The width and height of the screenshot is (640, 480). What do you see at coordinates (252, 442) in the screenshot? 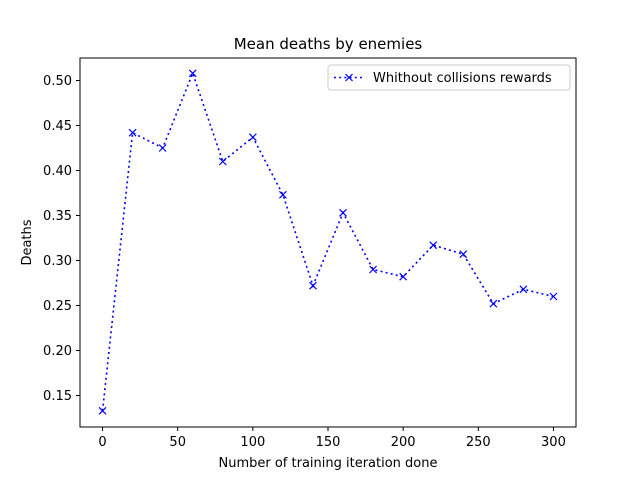
I see `x-tick-label: 100` at bounding box center [252, 442].